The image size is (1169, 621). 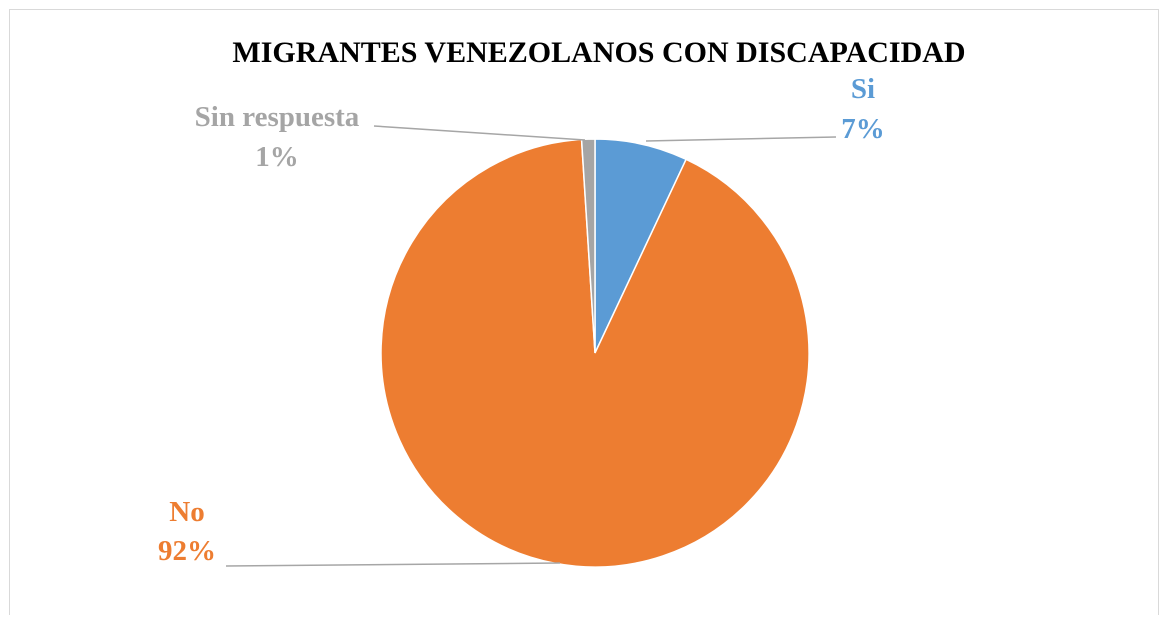 I want to click on data-label-category: No, so click(x=186, y=512).